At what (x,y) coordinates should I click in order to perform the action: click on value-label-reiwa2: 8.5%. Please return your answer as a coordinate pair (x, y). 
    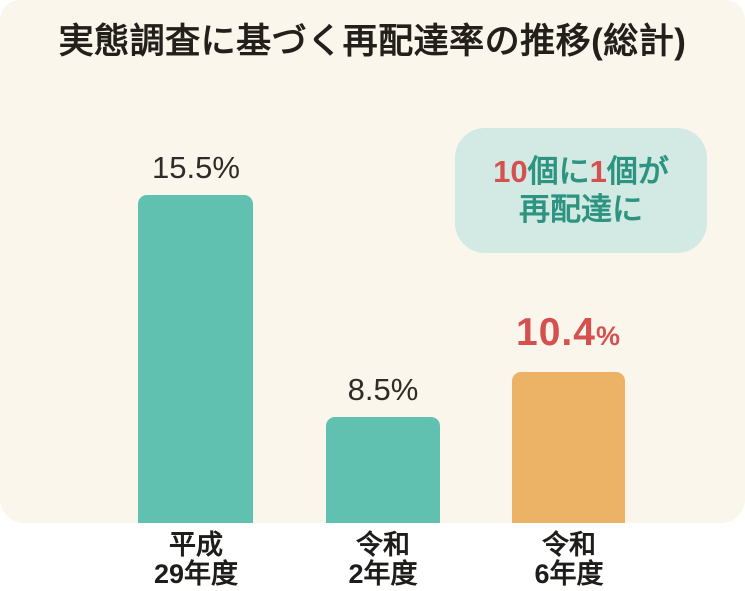
    Looking at the image, I should click on (383, 389).